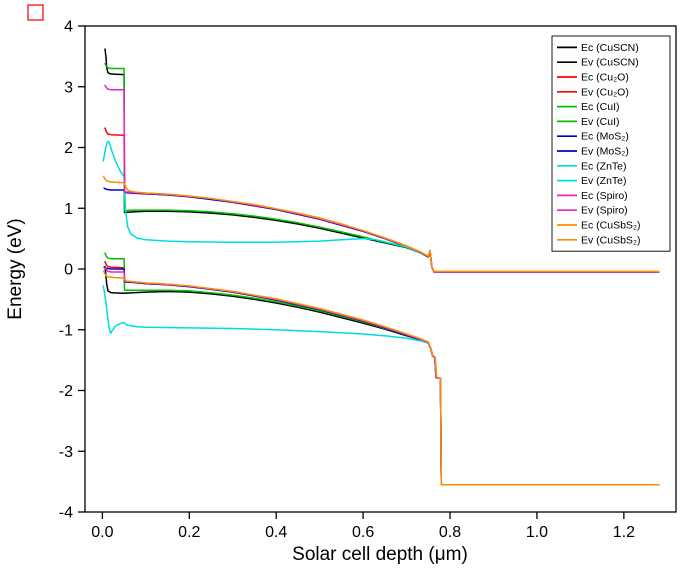  What do you see at coordinates (610, 48) in the screenshot?
I see `legend-label: Ec (CuSCN)` at bounding box center [610, 48].